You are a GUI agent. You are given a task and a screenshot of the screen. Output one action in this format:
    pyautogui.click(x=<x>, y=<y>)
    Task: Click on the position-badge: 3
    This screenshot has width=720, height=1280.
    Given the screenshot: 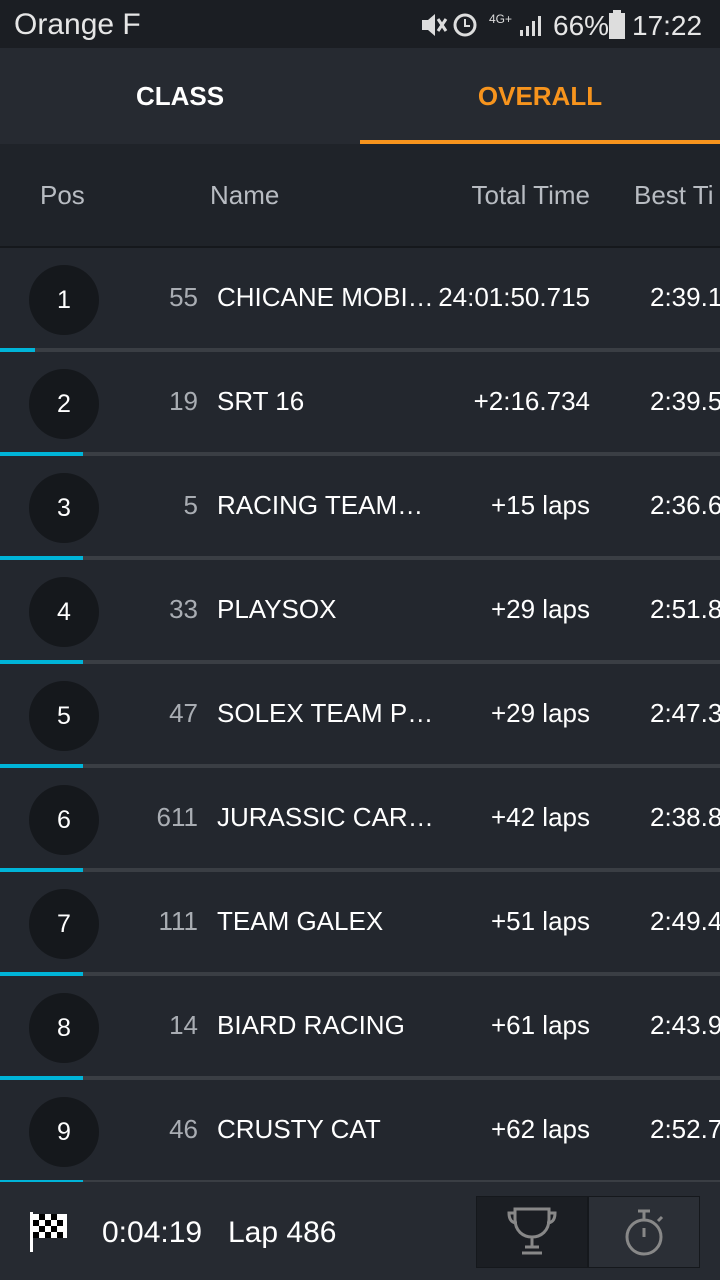 What is the action you would take?
    pyautogui.click(x=64, y=508)
    